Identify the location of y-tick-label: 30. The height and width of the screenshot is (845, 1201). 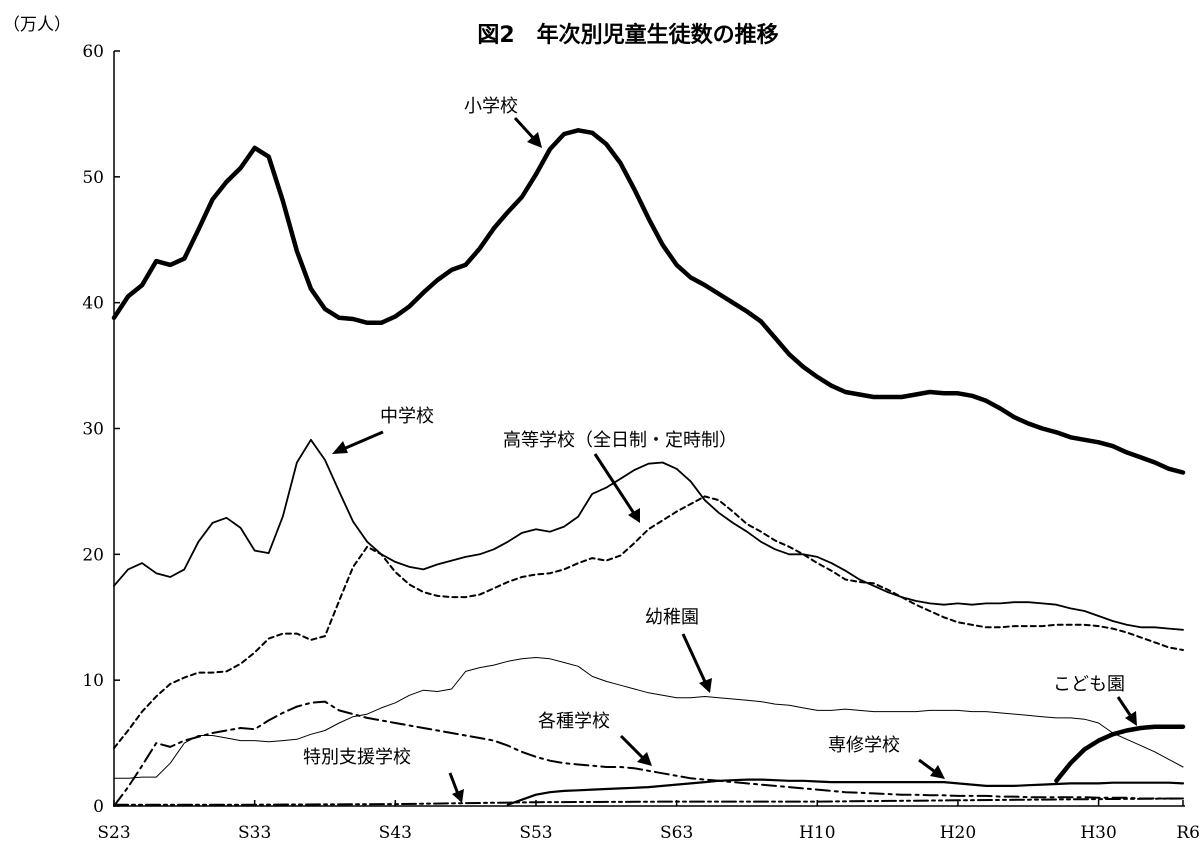
(93, 430).